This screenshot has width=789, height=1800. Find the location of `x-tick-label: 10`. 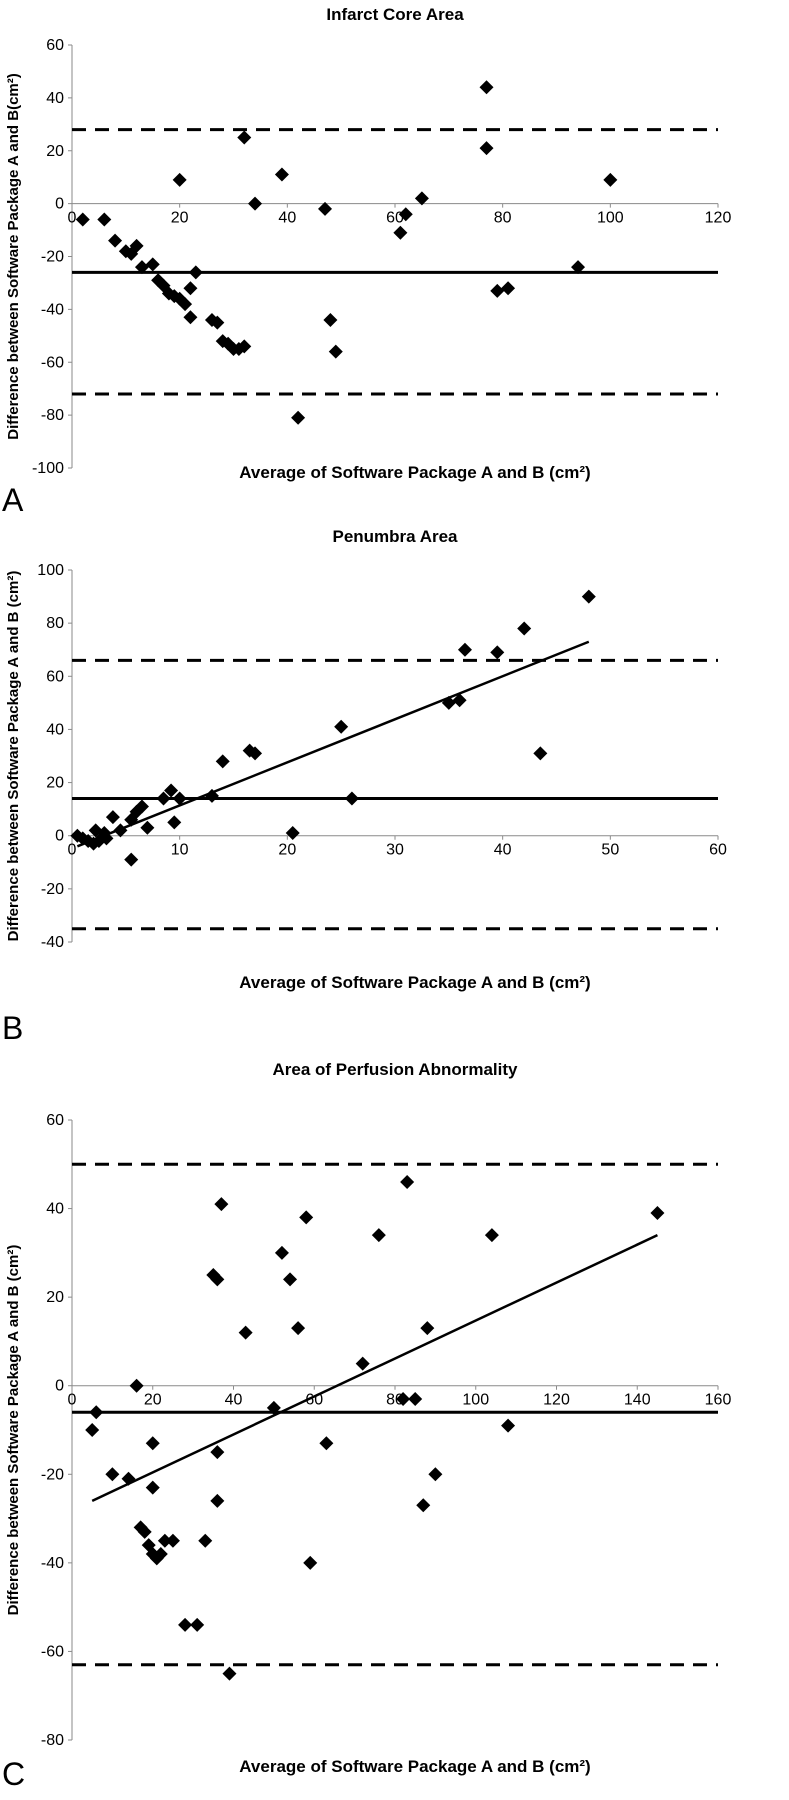

x-tick-label: 10 is located at coordinates (180, 850).